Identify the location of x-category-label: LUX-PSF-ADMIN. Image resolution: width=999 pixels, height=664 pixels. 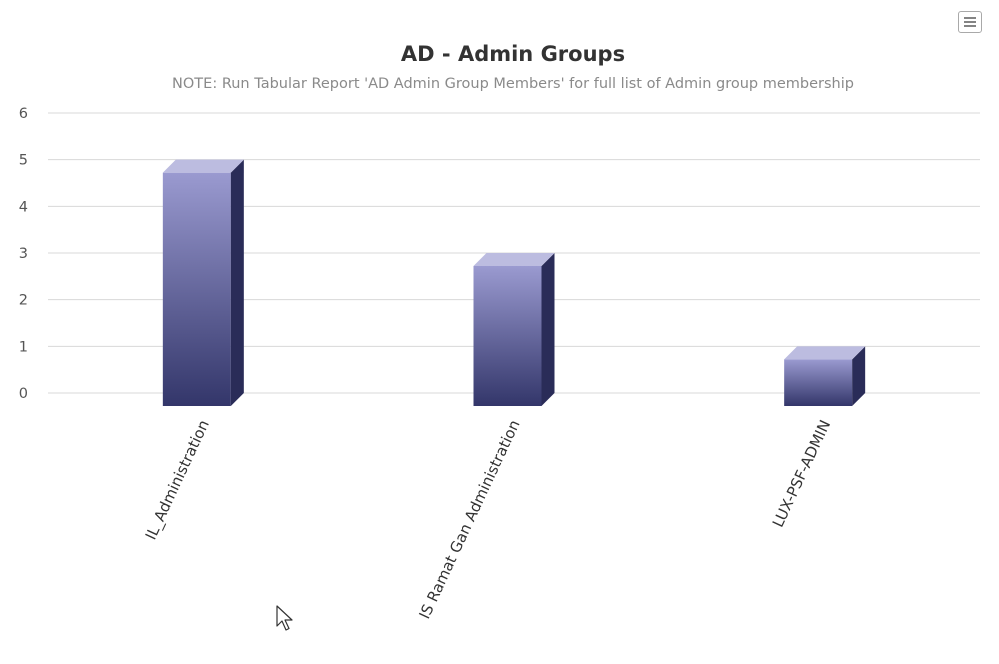
(801, 473).